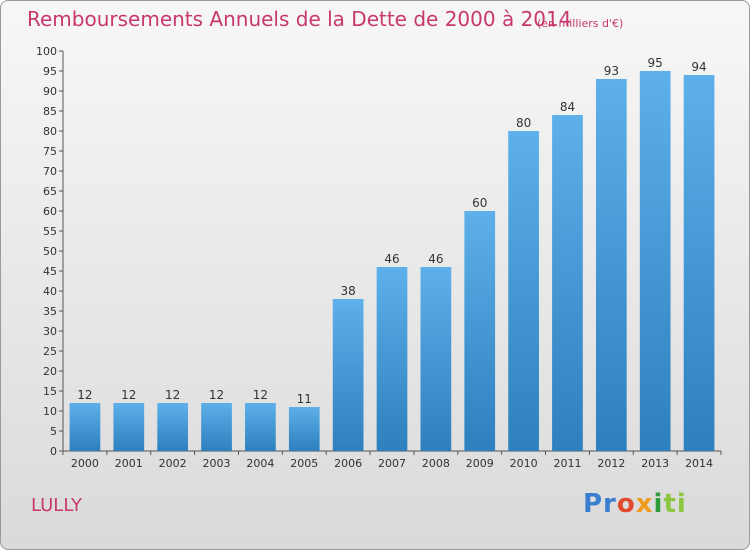 The image size is (750, 550). Describe the element at coordinates (217, 463) in the screenshot. I see `x-tick-label: 2003` at that location.